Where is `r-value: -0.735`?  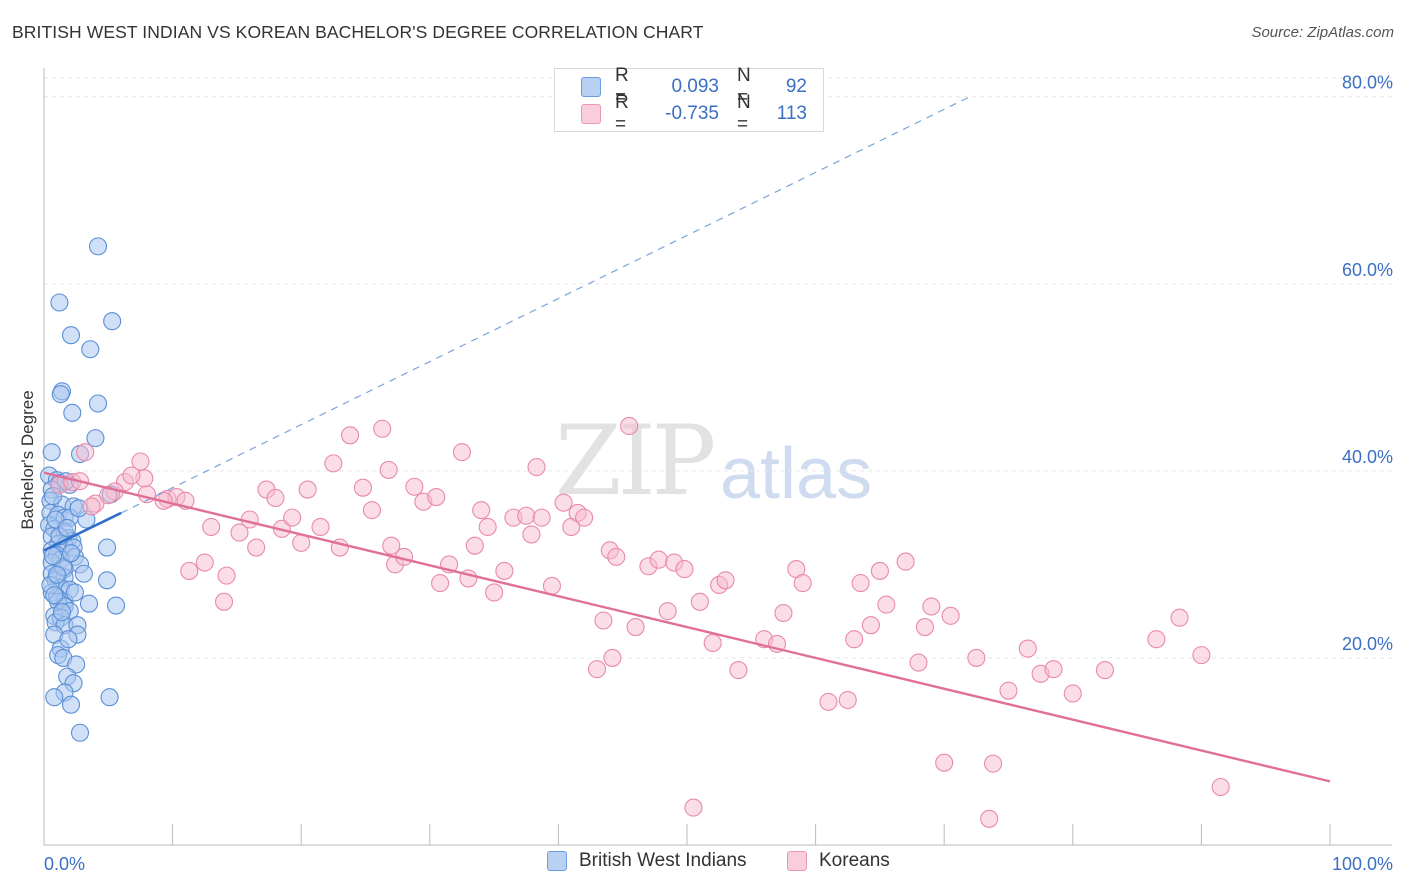 r-value: -0.735 is located at coordinates (692, 113).